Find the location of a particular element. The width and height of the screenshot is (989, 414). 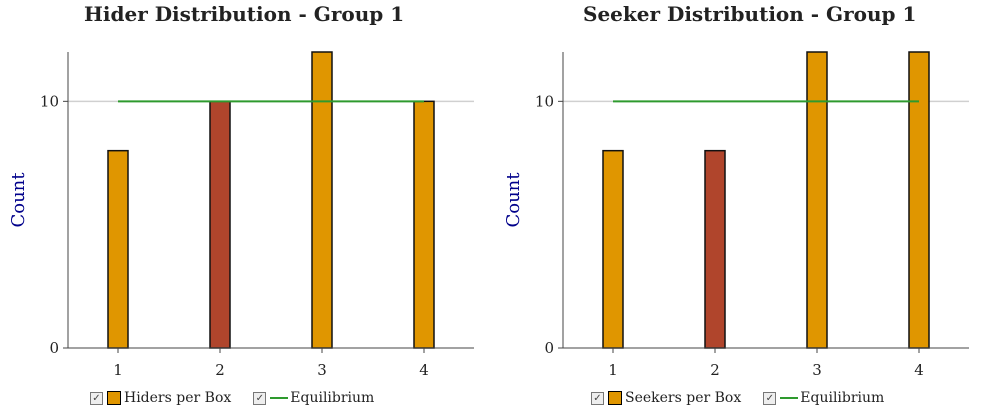

chart-legend: ✓ Hiders per Box ✓ Equilibrium is located at coordinates (243, 398).